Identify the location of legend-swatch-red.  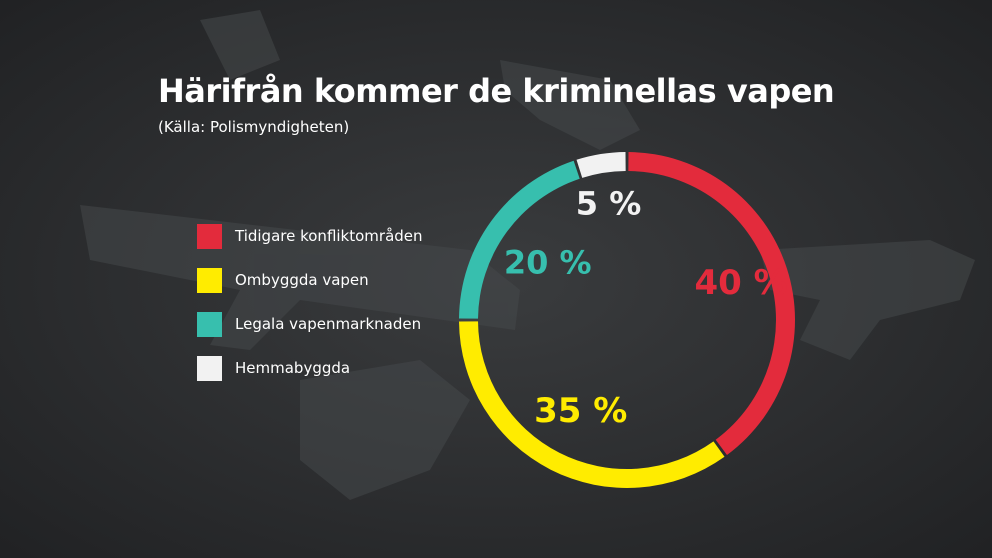
(209, 236).